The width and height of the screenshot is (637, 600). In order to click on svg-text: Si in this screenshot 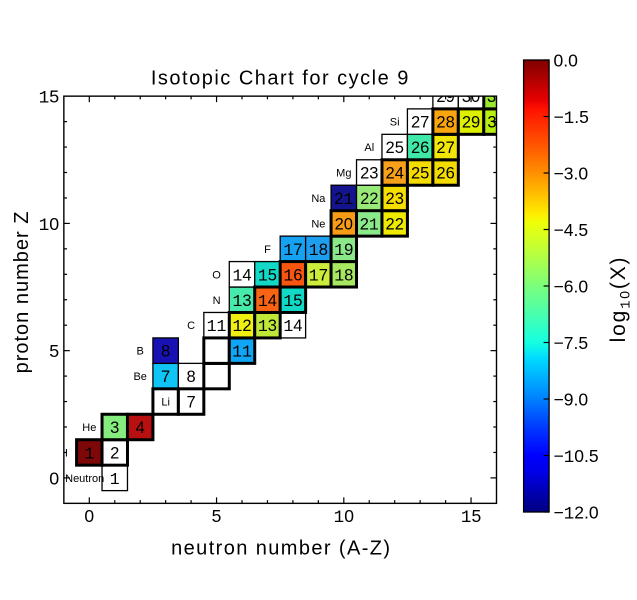, I will do `click(395, 123)`.